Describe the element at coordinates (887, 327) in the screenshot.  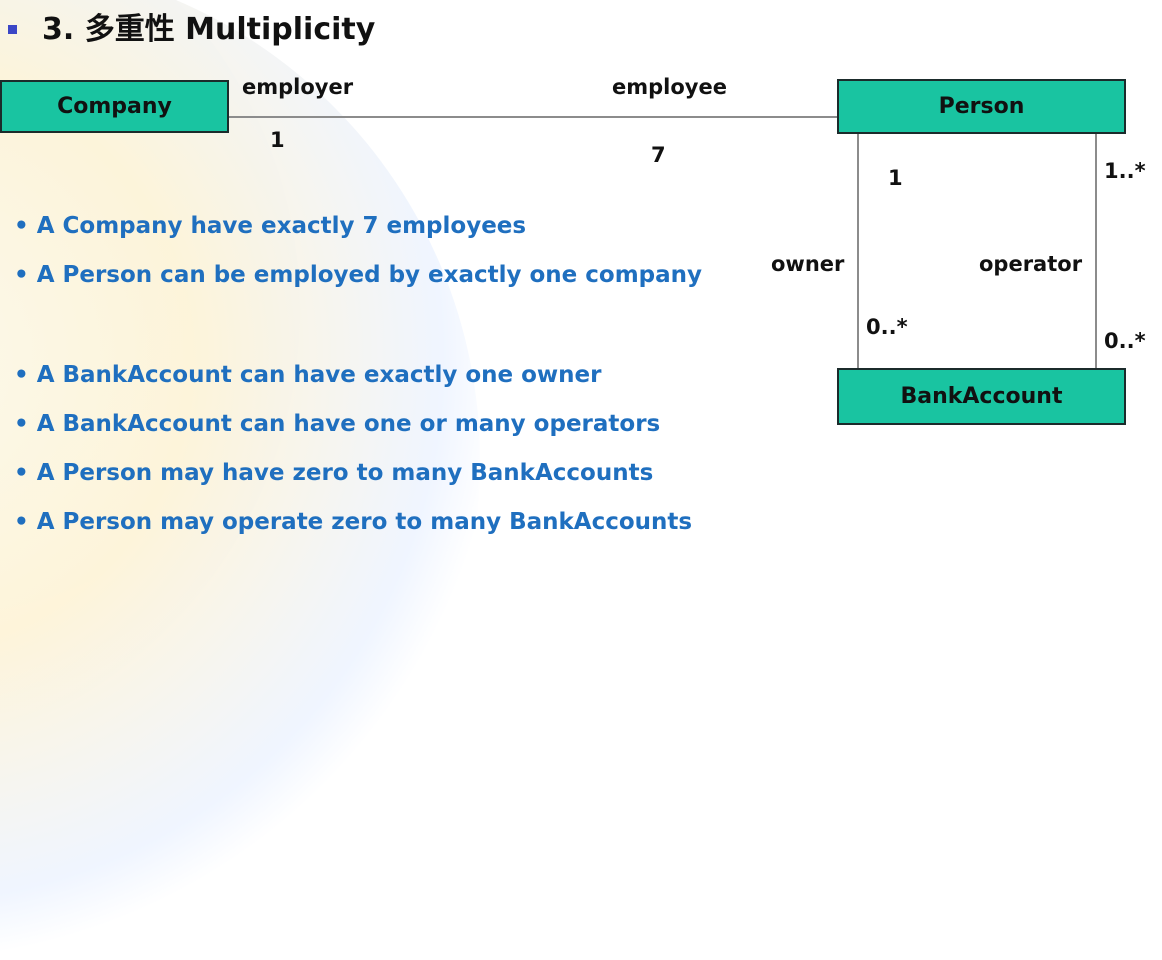
I see `owner-bottom-multiplicity: 0..*` at that location.